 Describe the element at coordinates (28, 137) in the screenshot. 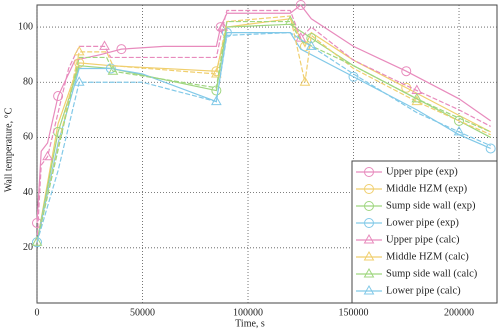

I see `y-tick-label: 60` at that location.